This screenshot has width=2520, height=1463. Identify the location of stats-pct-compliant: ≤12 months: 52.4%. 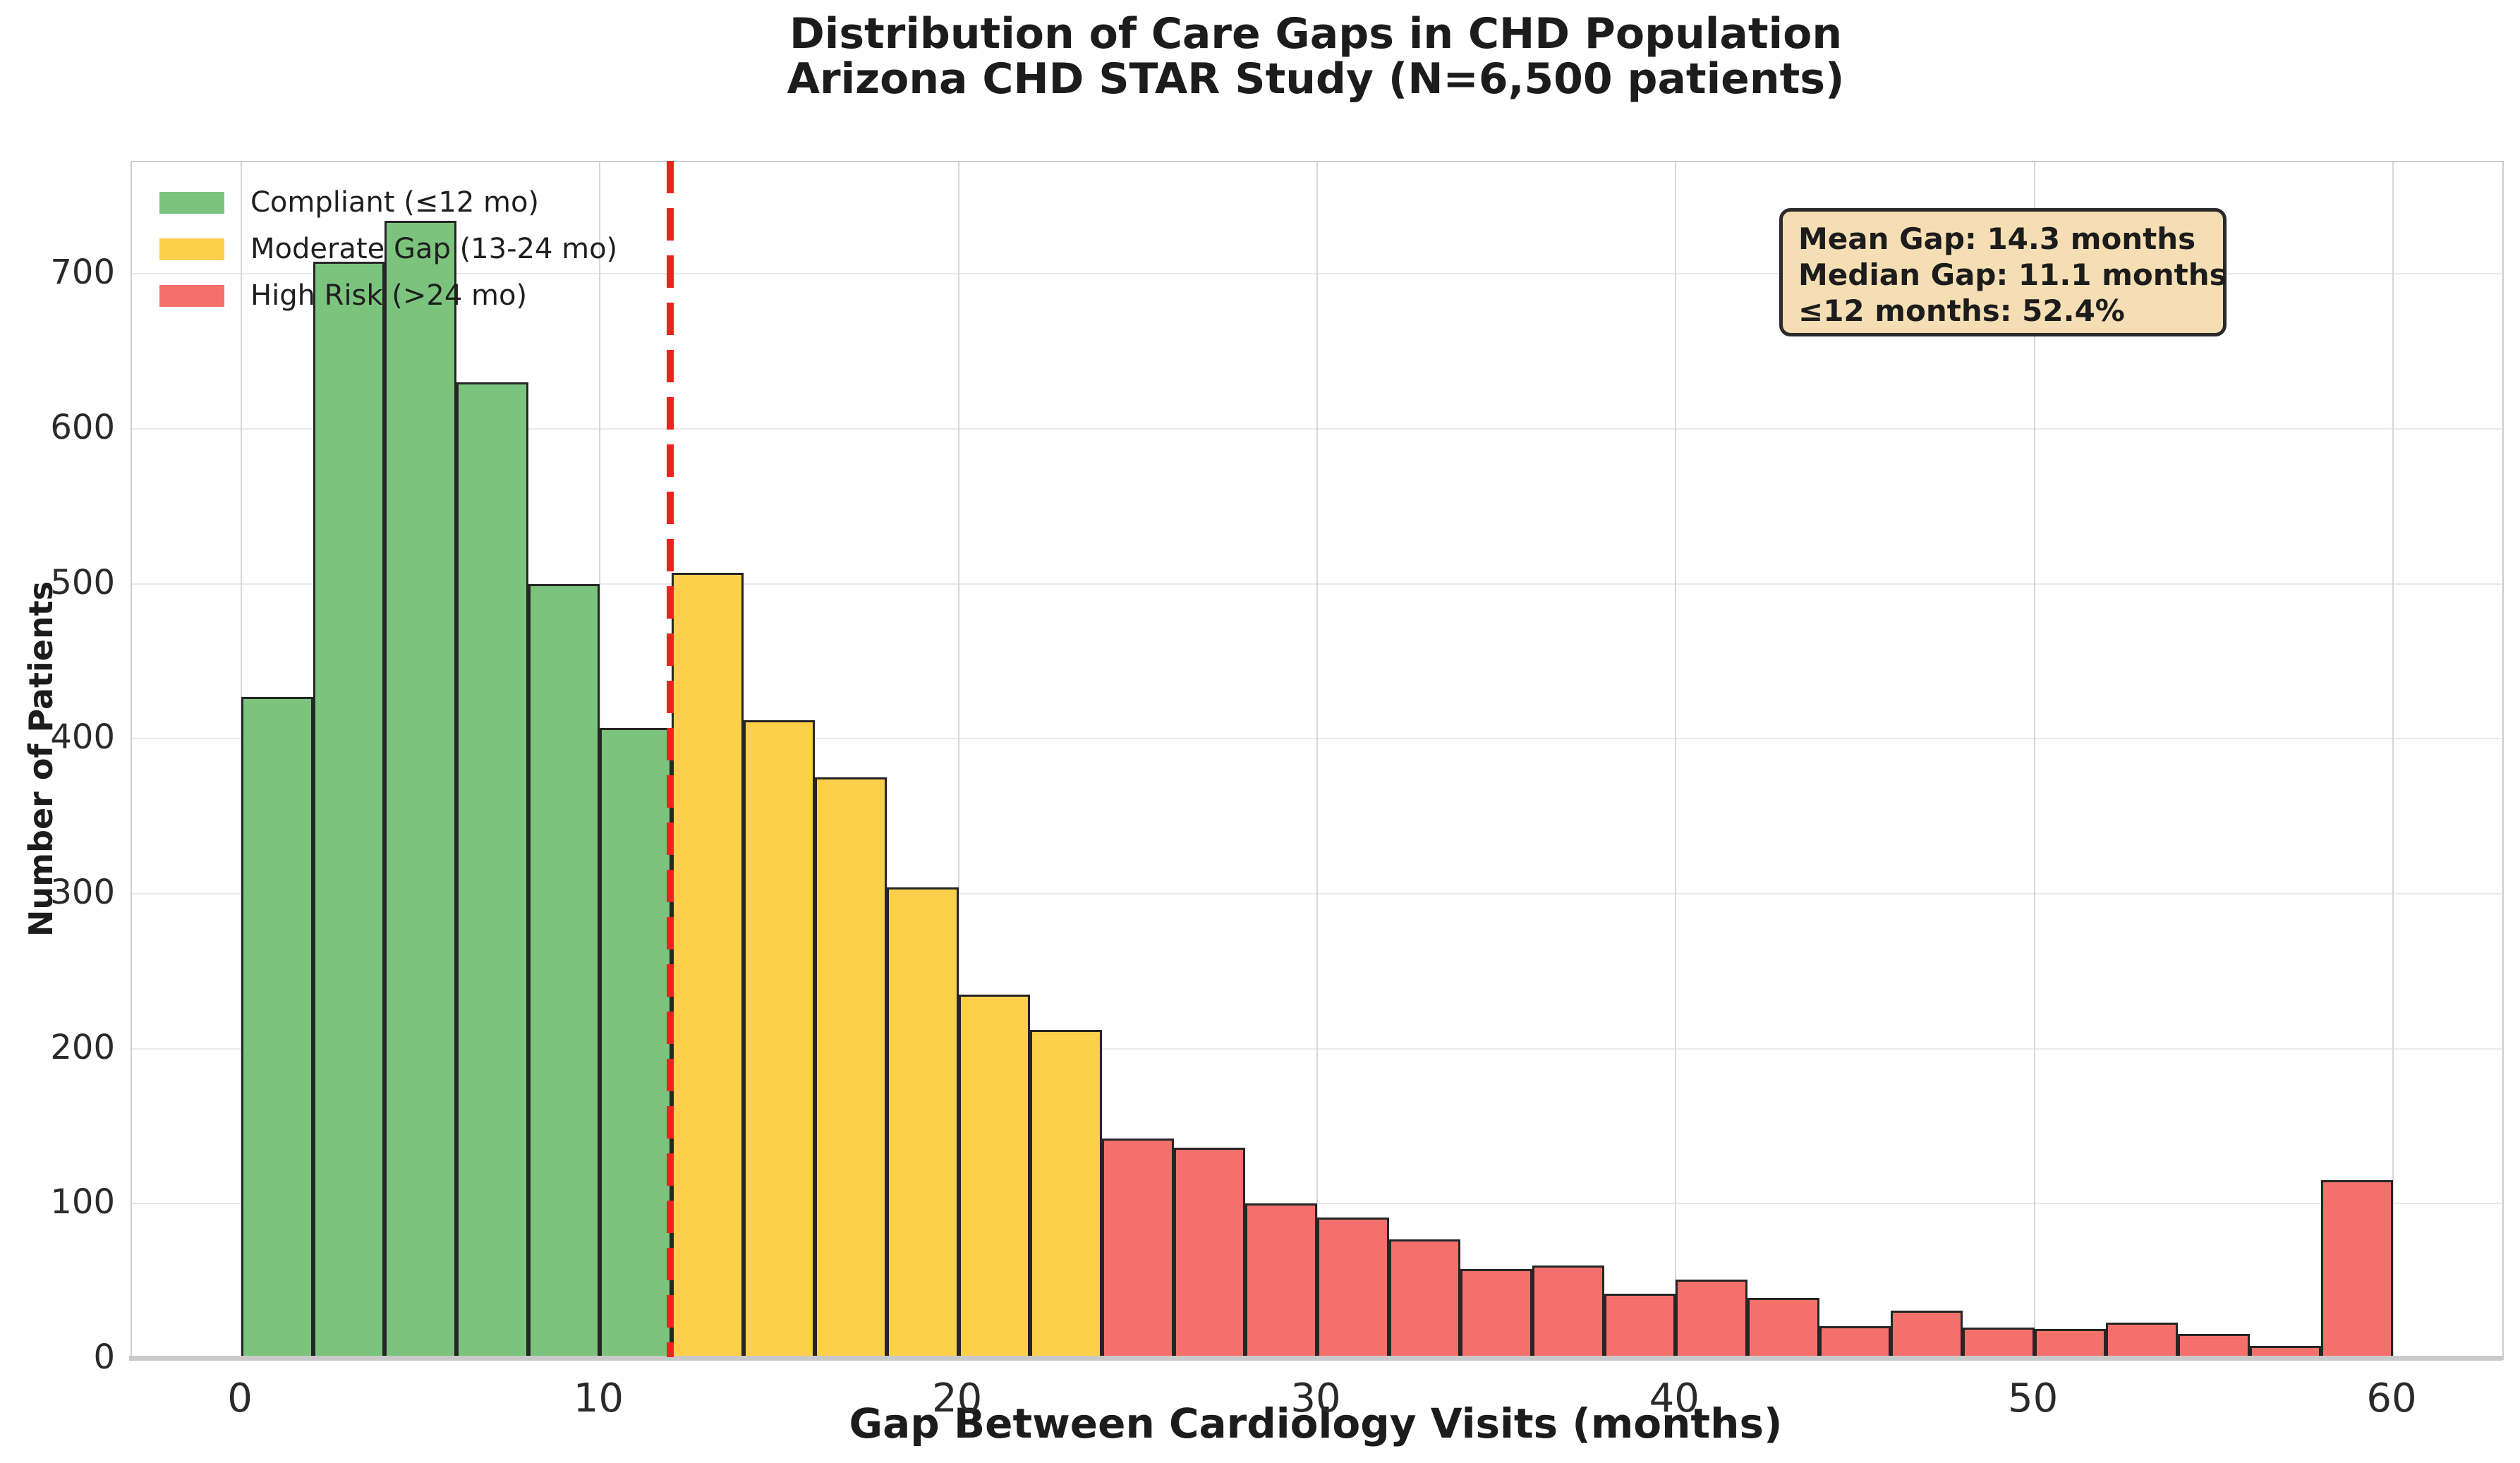
(1961, 310).